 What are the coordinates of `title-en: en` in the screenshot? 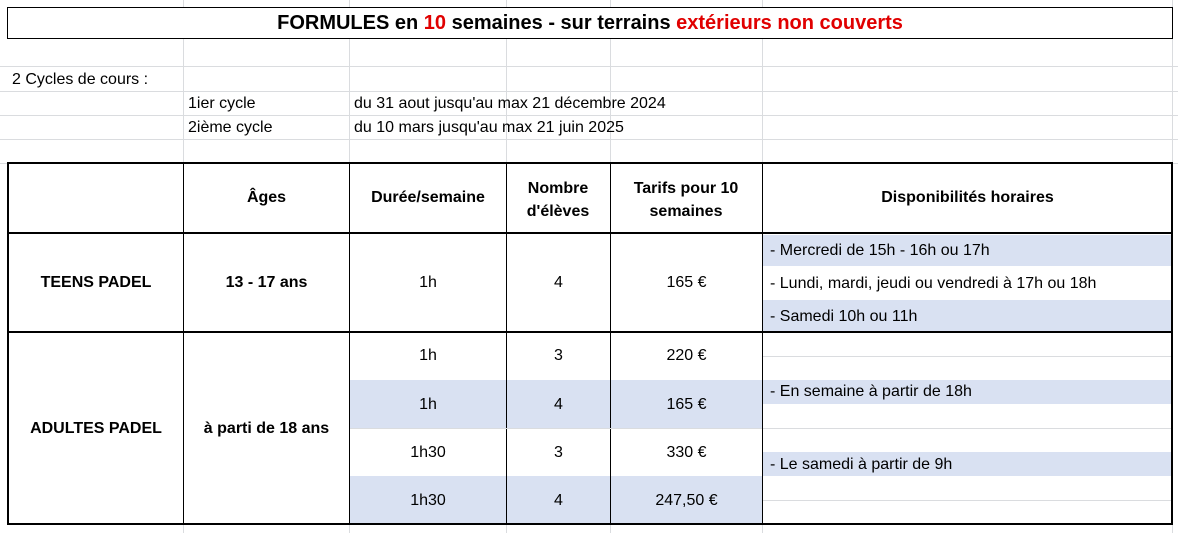 It's located at (406, 23).